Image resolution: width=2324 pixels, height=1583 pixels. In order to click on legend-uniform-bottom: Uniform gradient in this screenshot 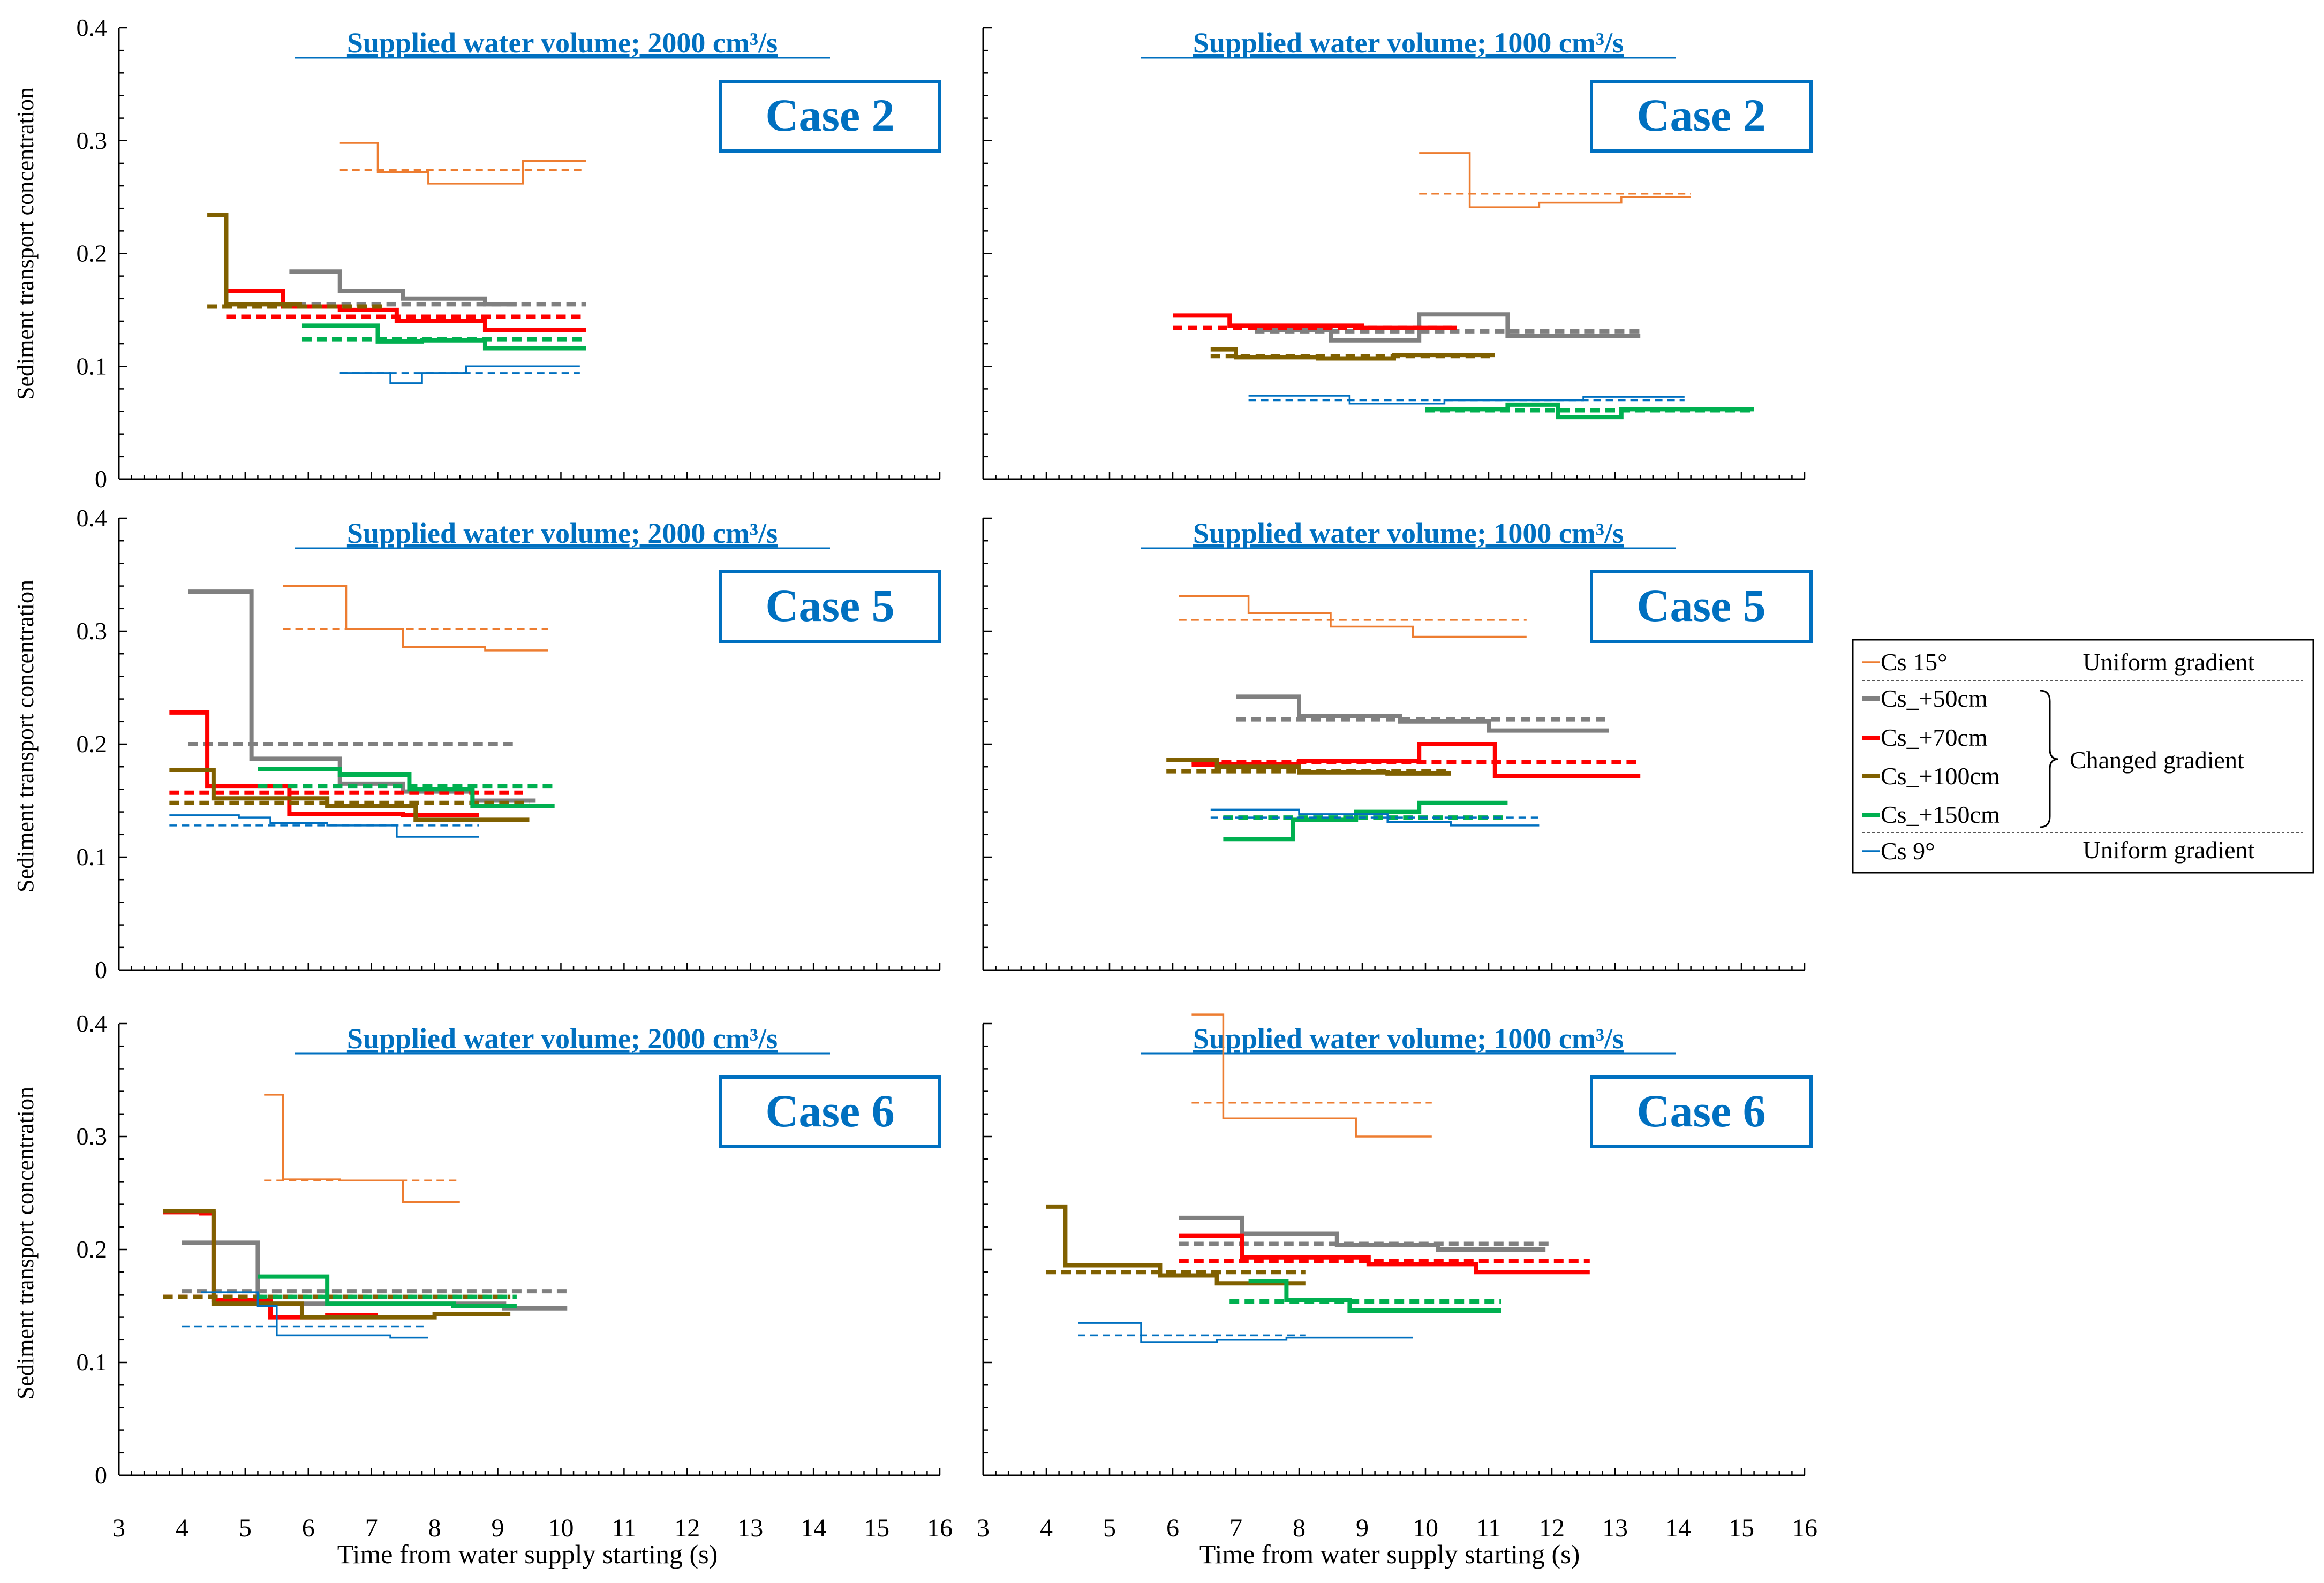, I will do `click(2169, 850)`.